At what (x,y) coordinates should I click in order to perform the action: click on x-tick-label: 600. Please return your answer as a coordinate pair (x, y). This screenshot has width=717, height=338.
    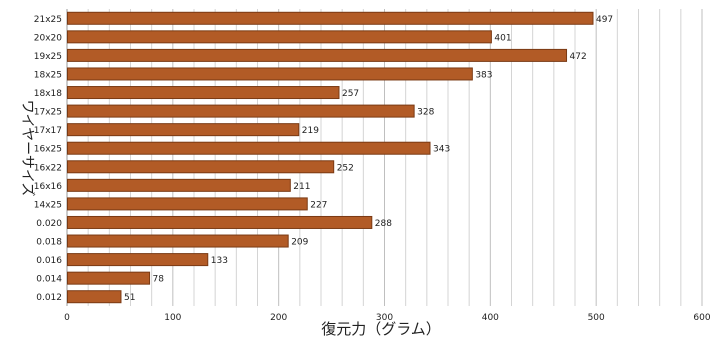
    Looking at the image, I should click on (701, 318).